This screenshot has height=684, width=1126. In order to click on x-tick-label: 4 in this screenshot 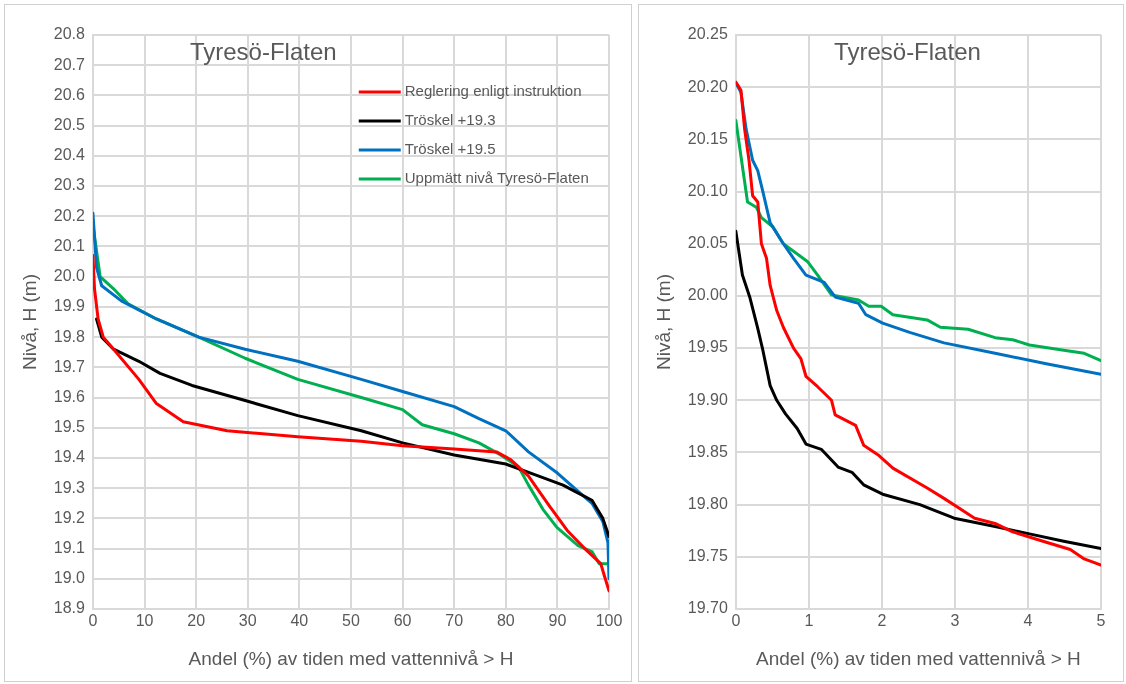, I will do `click(1028, 621)`.